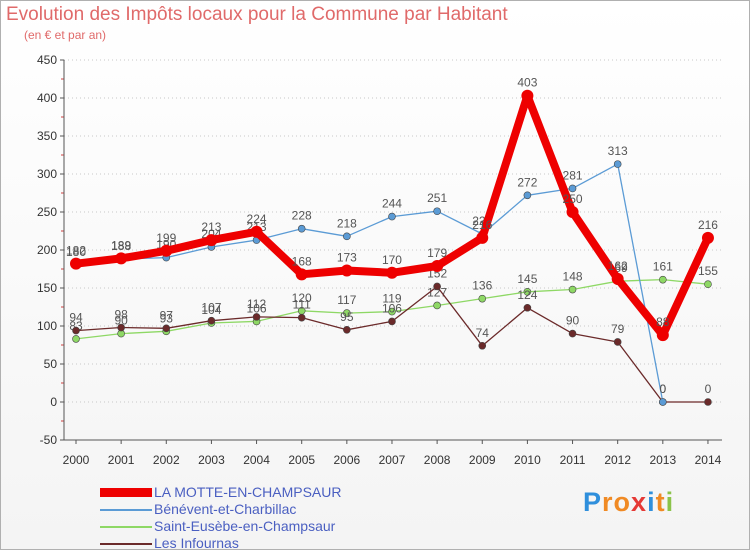  I want to click on logo-letter: P, so click(593, 502).